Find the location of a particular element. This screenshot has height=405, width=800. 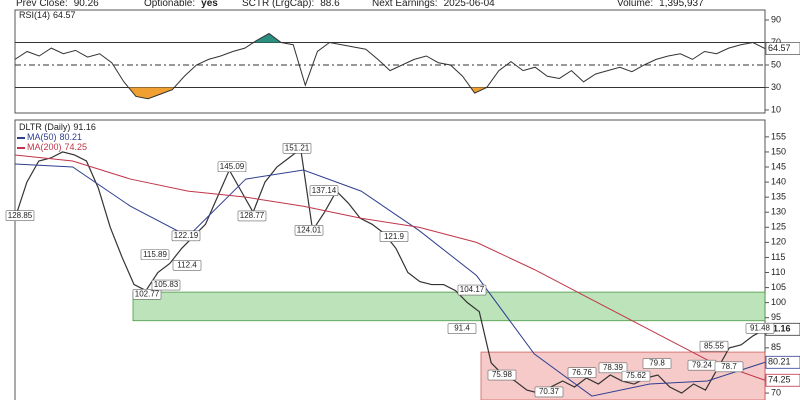

header-value: 1,395,937 is located at coordinates (681, 4).